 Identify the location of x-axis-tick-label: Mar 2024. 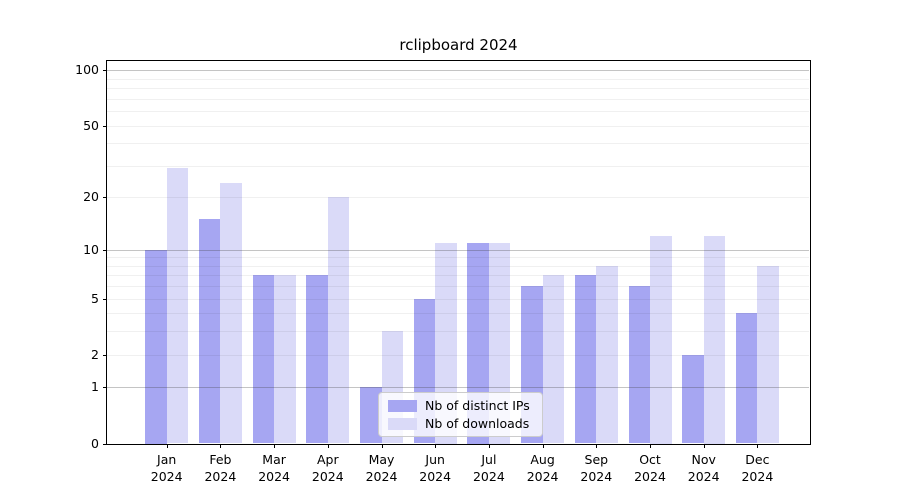
(274, 468).